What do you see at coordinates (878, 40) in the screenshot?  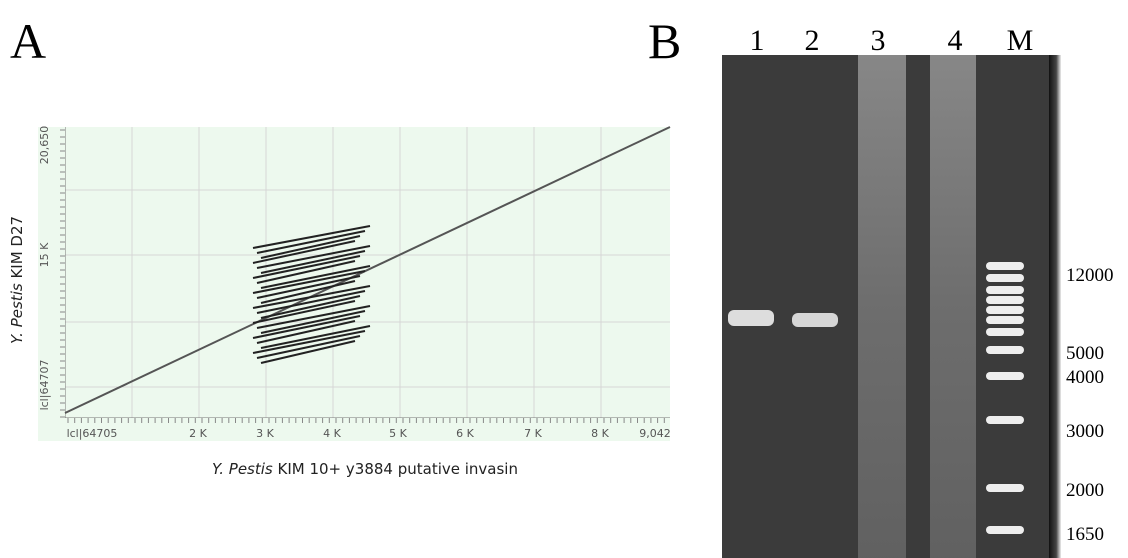 I see `lane-label: 3` at bounding box center [878, 40].